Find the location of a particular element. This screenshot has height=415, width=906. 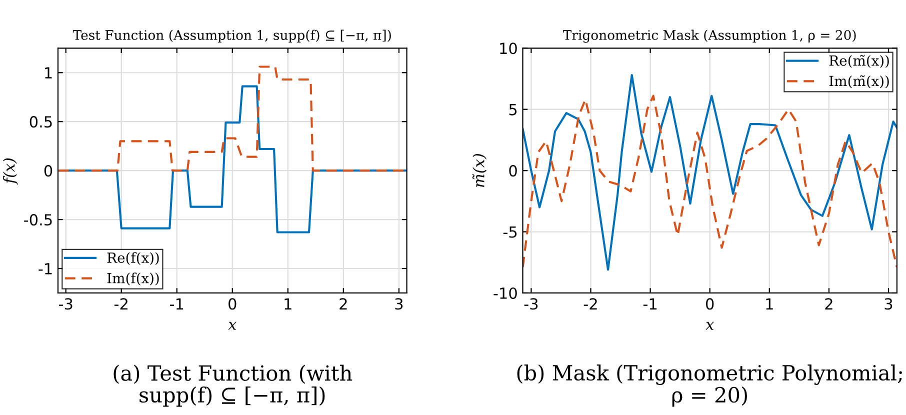

y-tick-label: 0.5 is located at coordinates (41, 122).